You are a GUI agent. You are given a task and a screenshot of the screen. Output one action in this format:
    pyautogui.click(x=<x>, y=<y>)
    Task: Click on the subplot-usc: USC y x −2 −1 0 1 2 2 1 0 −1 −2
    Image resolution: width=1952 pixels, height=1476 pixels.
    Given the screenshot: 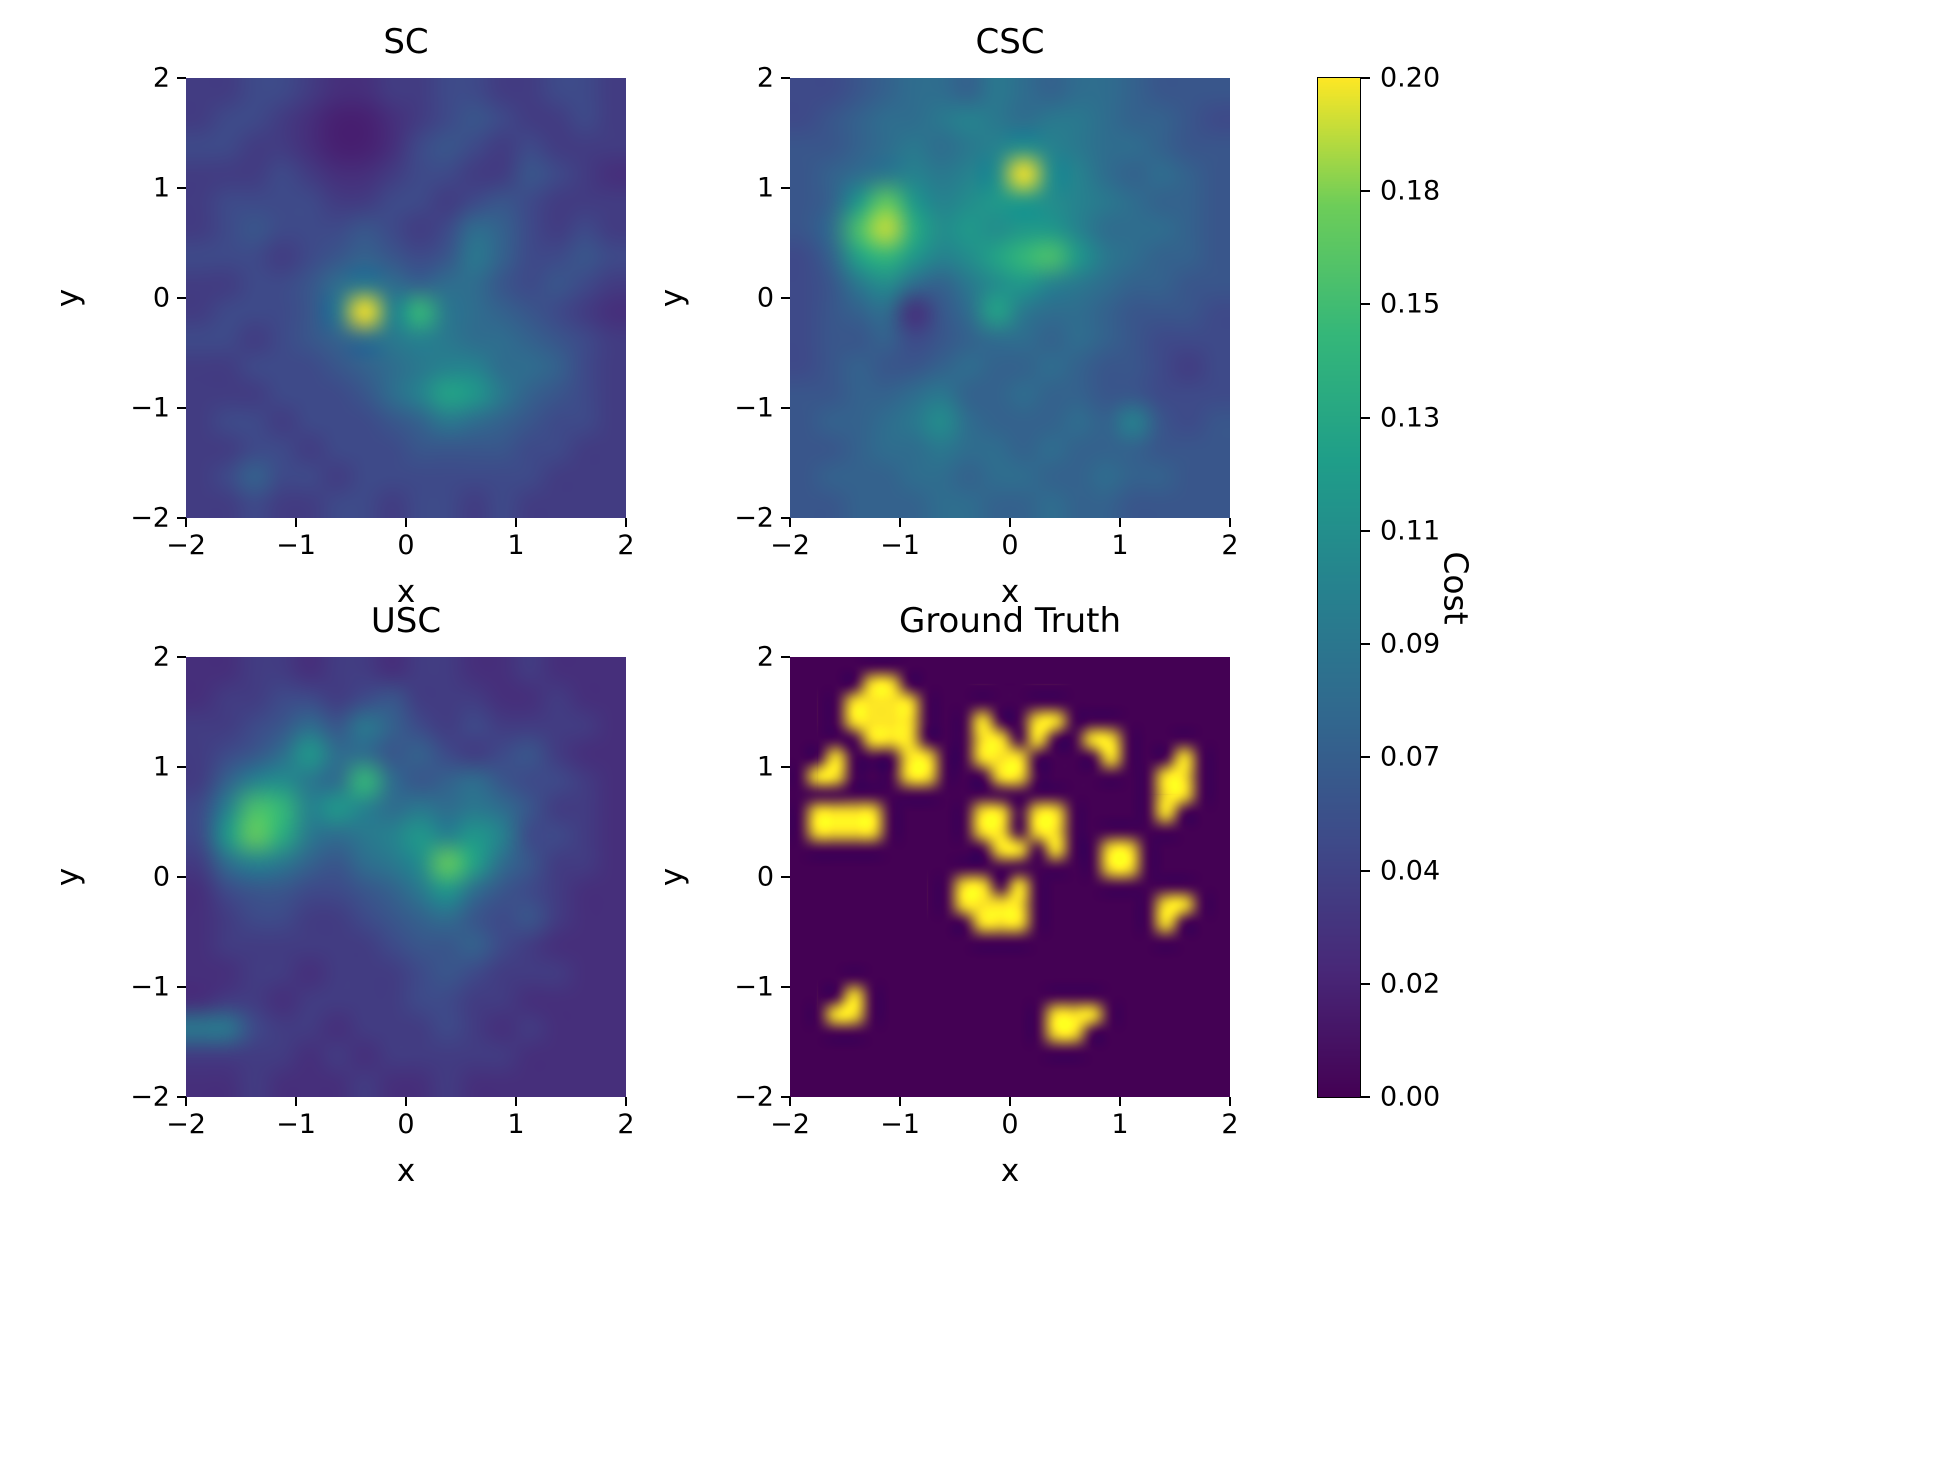 What is the action you would take?
    pyautogui.click(x=342, y=895)
    